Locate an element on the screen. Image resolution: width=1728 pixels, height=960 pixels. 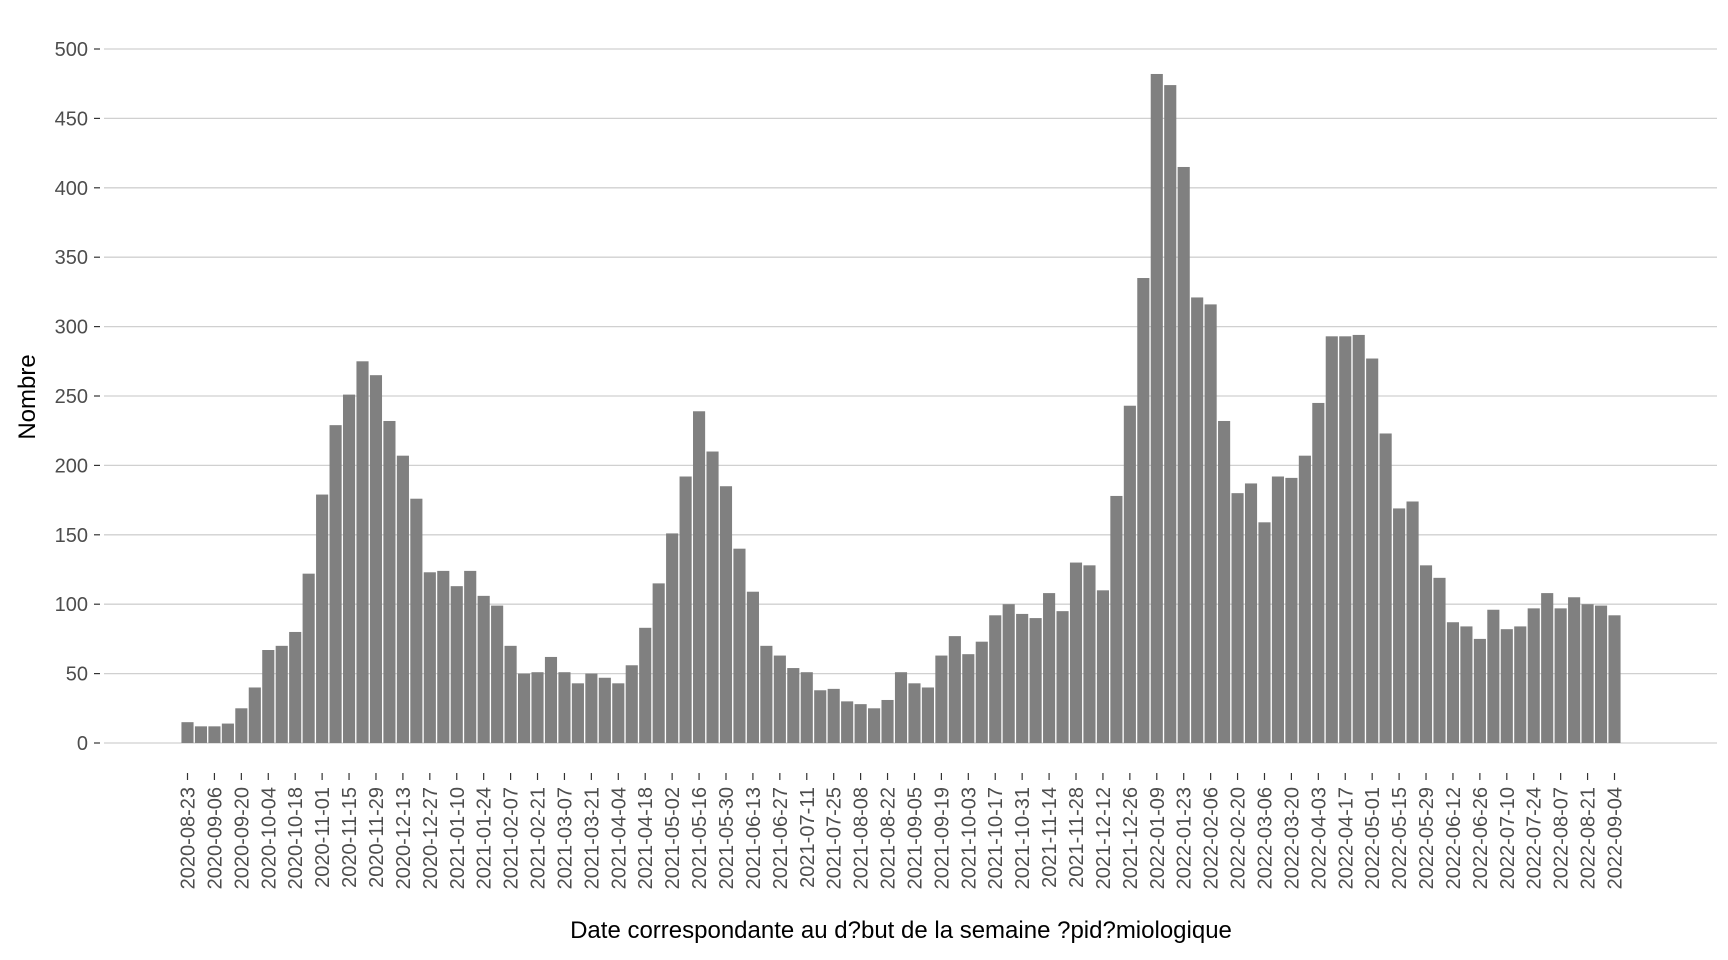
y-tick-label: 100 is located at coordinates (71, 605).